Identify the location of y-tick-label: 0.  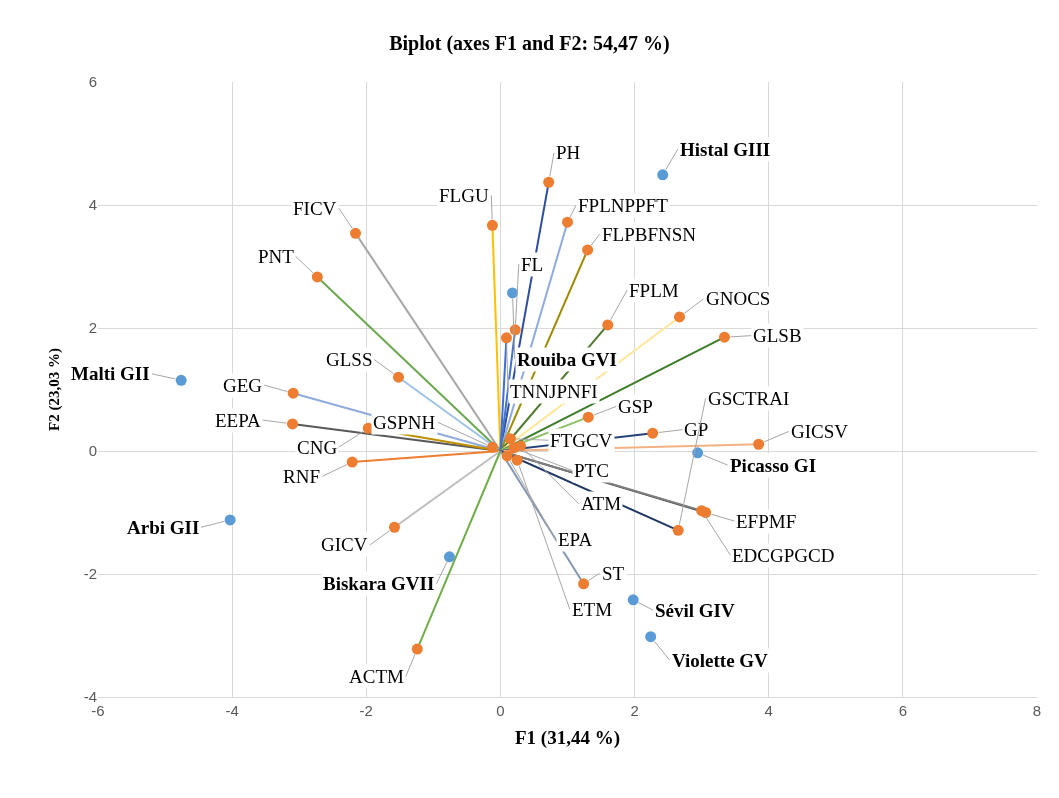
(92, 451).